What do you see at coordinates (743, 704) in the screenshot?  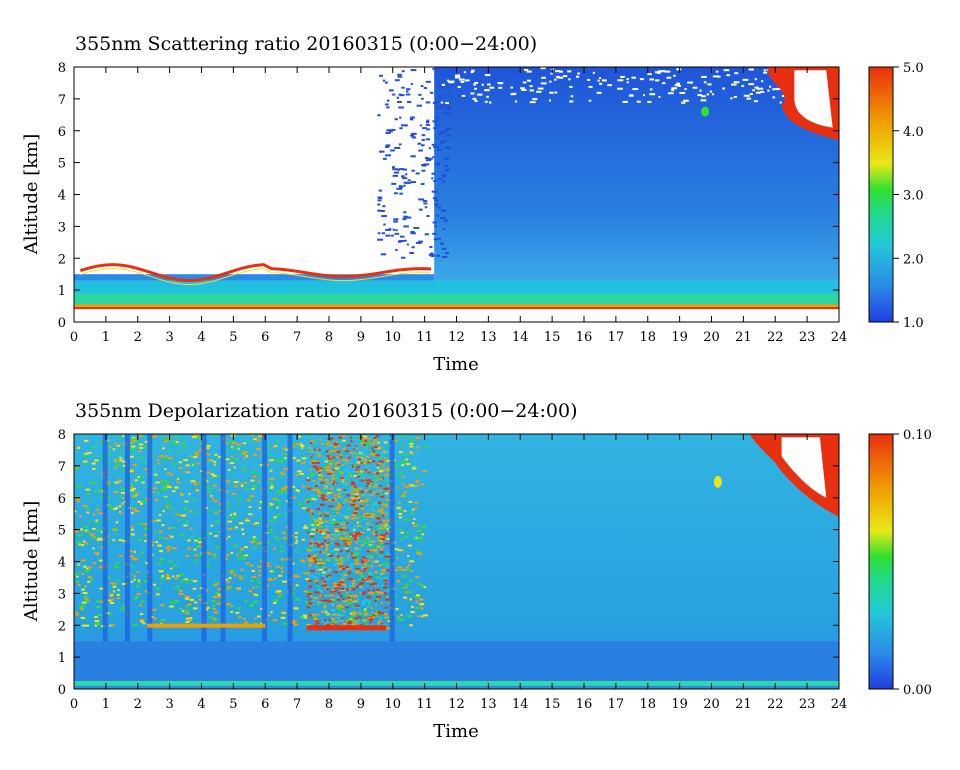 I see `x-tick-label: 21` at bounding box center [743, 704].